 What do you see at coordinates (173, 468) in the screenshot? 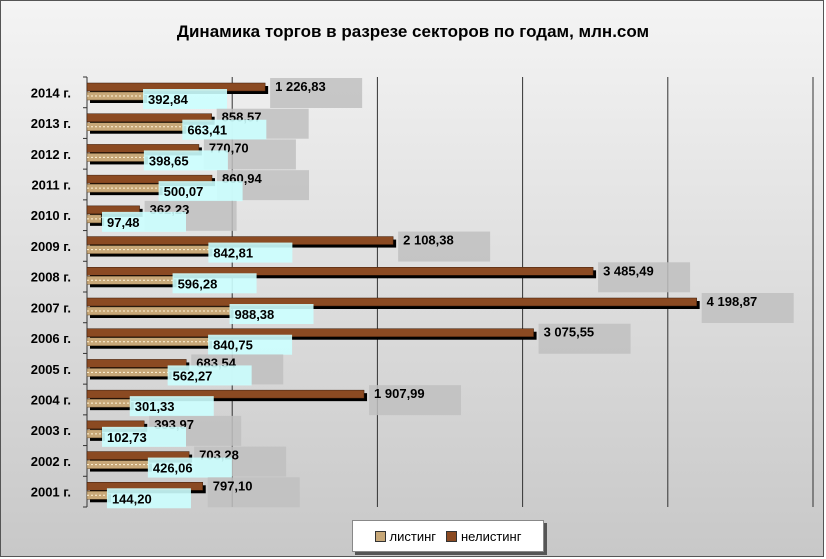
I see `data-label-text: 426,06` at bounding box center [173, 468].